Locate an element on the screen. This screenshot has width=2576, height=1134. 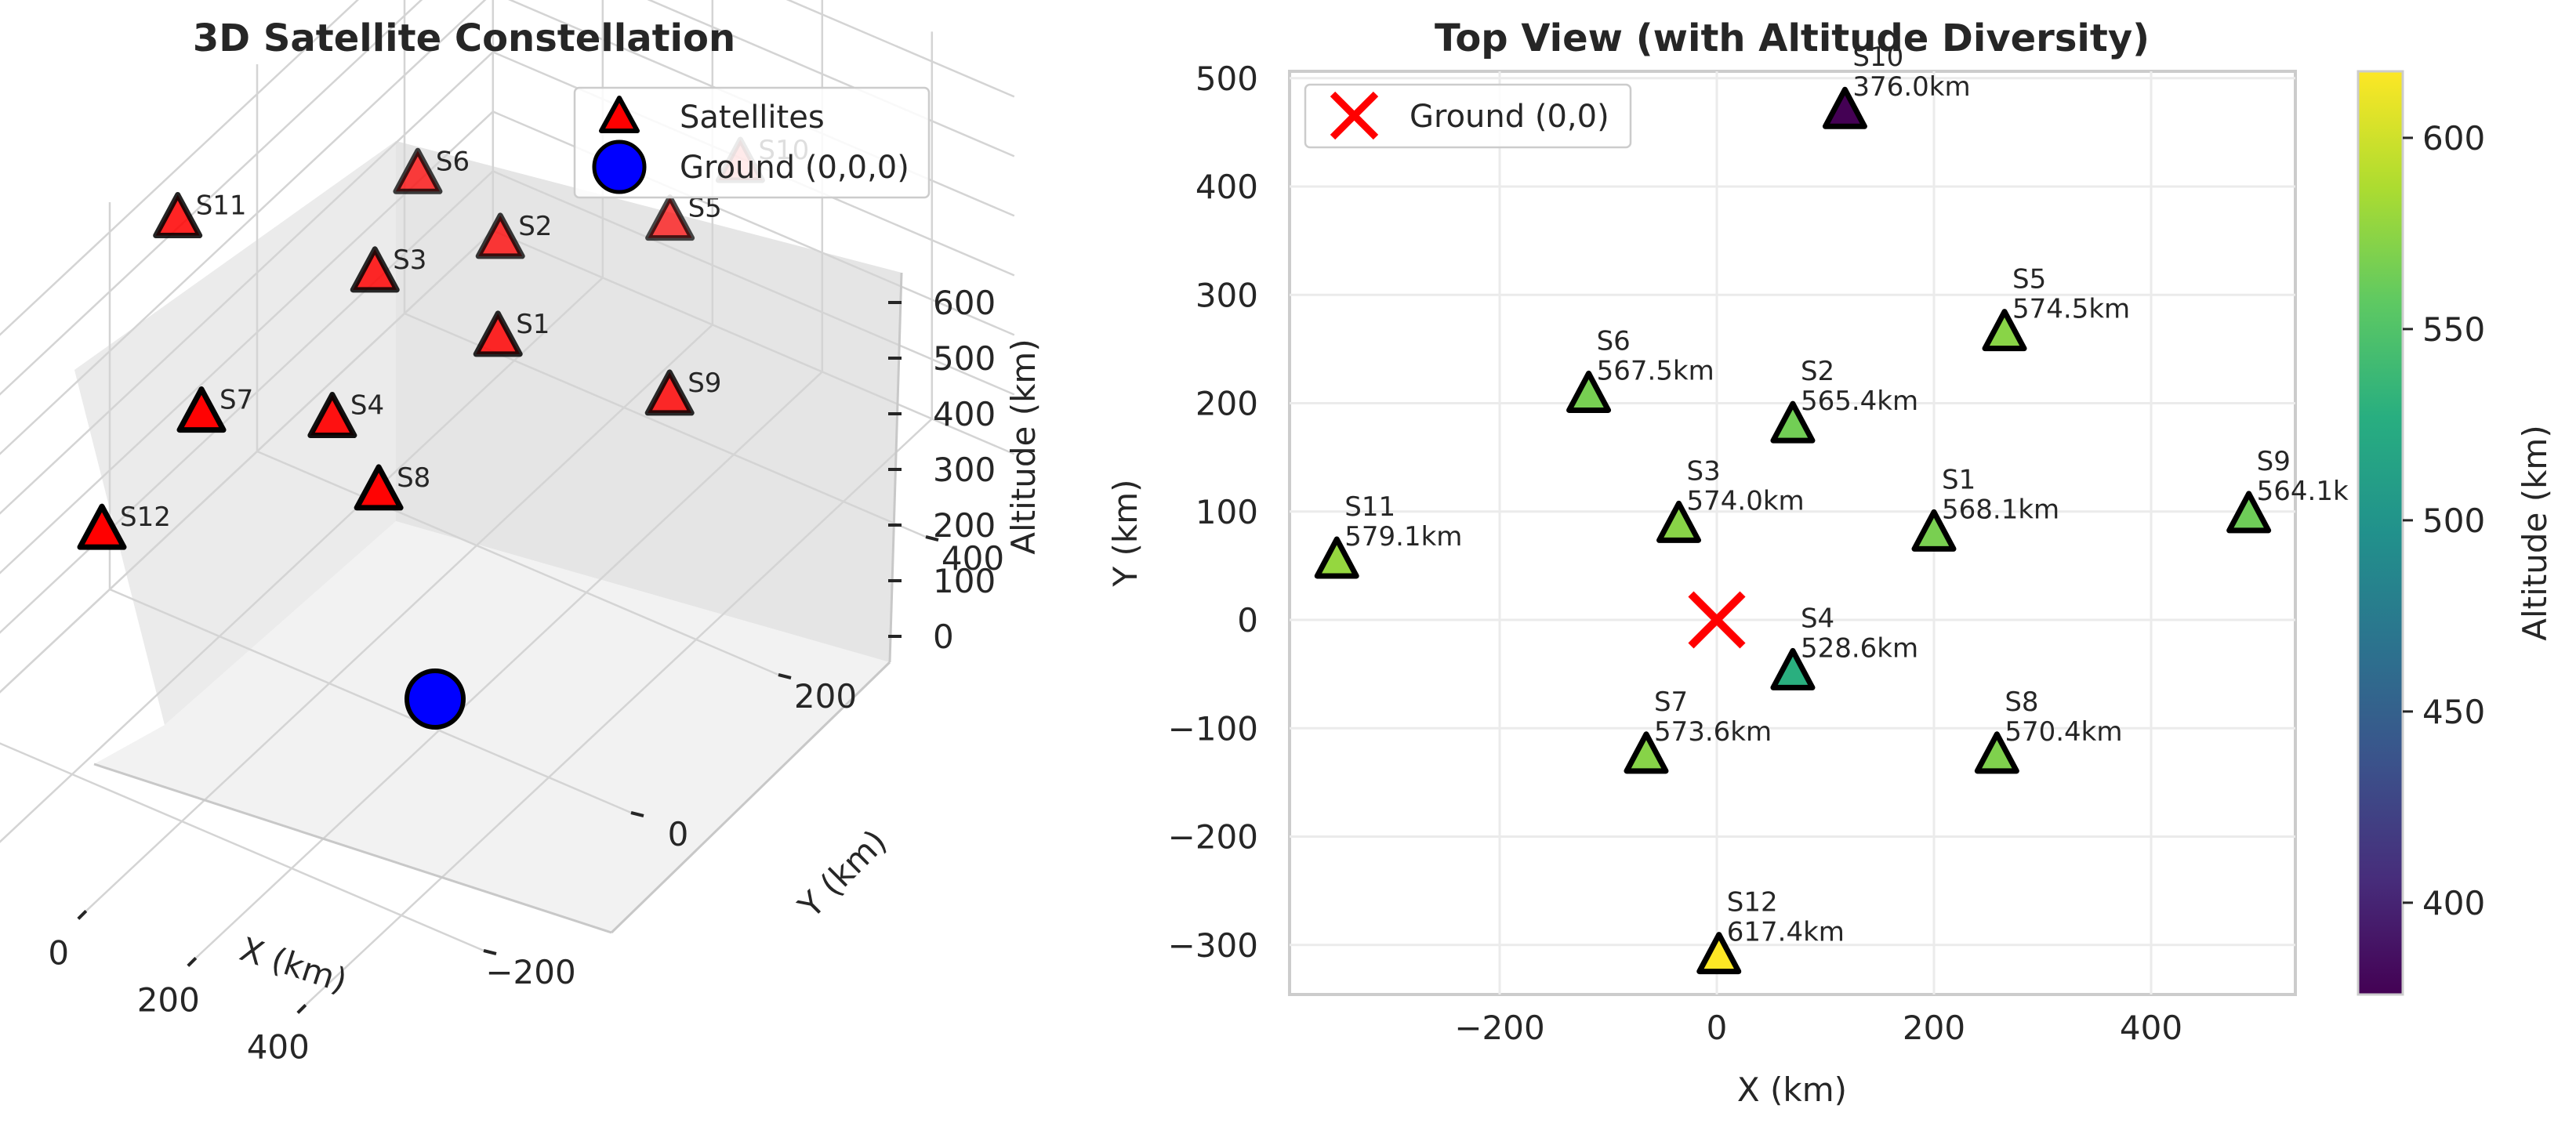
x-tick-label: 200 is located at coordinates (1934, 1028).